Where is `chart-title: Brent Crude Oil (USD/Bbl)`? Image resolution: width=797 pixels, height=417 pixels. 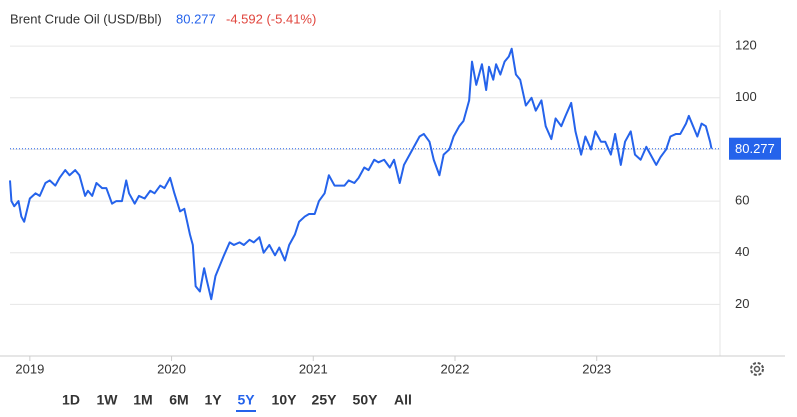
chart-title: Brent Crude Oil (USD/Bbl) is located at coordinates (86, 18).